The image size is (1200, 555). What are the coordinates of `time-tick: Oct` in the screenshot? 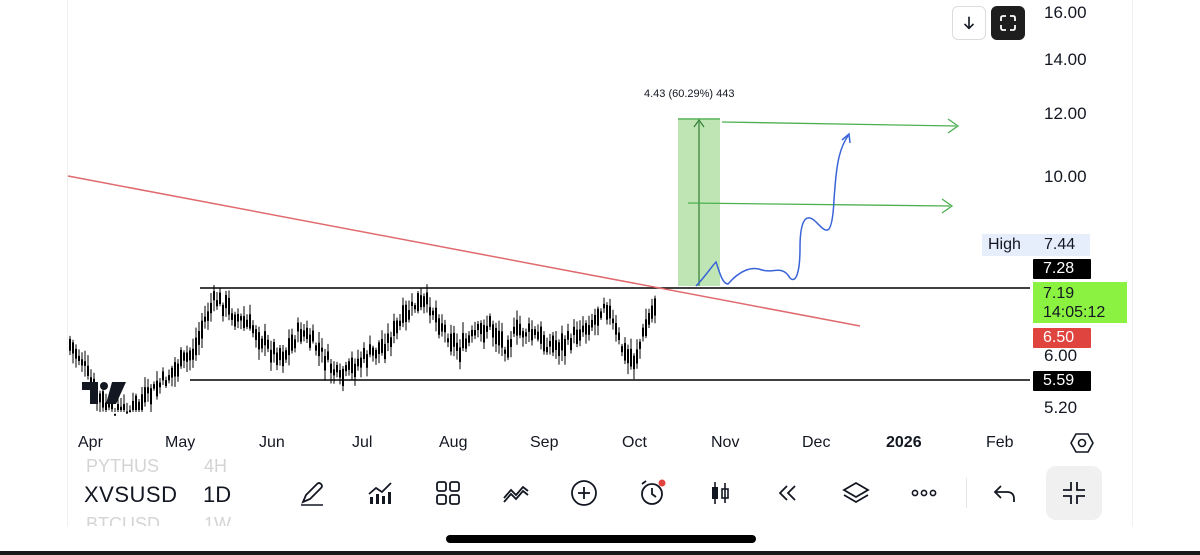 It's located at (634, 442).